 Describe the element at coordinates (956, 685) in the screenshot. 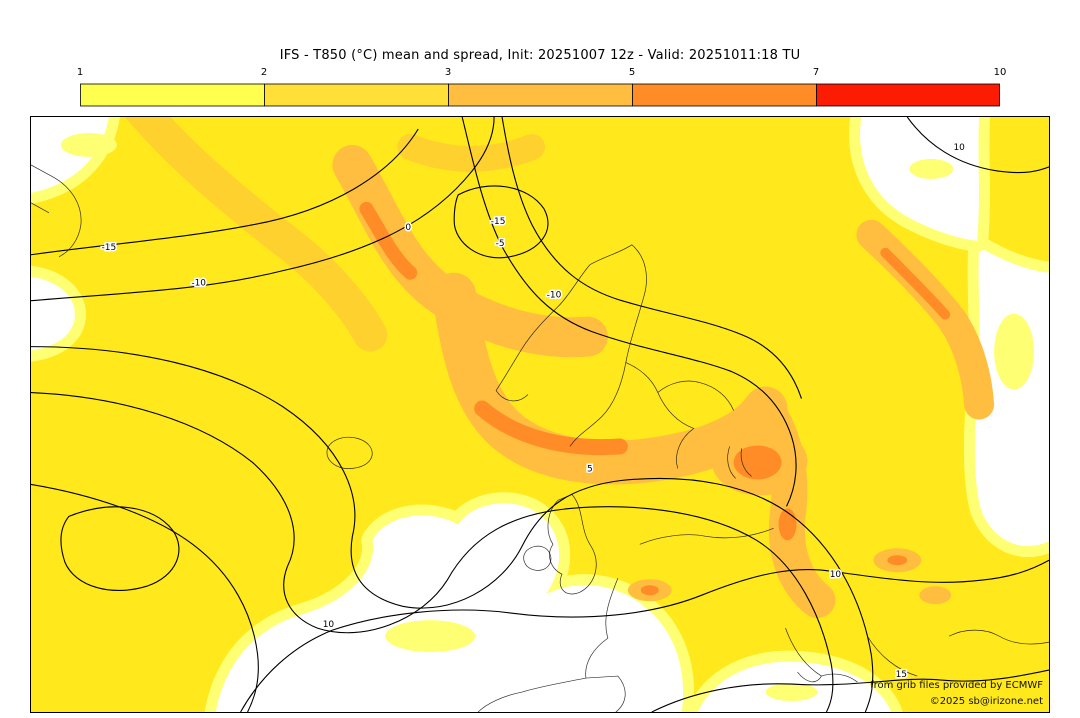

I see `attribution-source: from grib files provided by ECMWF` at that location.